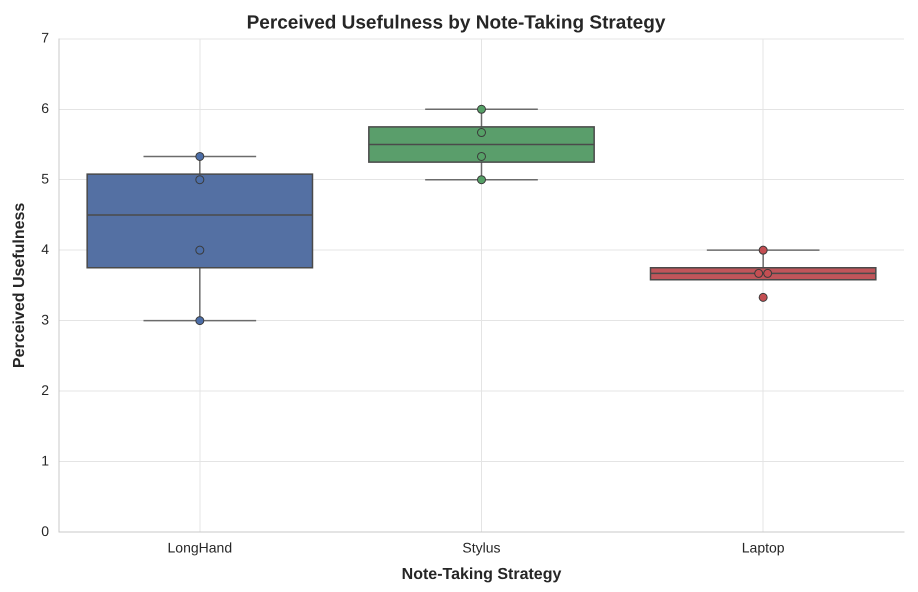 The height and width of the screenshot is (592, 918). I want to click on x-tick-label: Laptop, so click(763, 547).